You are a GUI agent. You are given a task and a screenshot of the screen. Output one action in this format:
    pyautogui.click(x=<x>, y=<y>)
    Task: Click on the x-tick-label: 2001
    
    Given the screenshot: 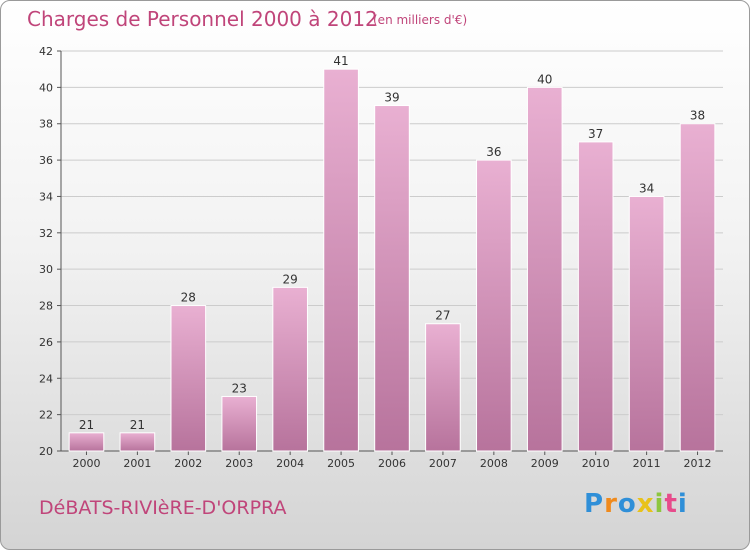 What is the action you would take?
    pyautogui.click(x=137, y=463)
    